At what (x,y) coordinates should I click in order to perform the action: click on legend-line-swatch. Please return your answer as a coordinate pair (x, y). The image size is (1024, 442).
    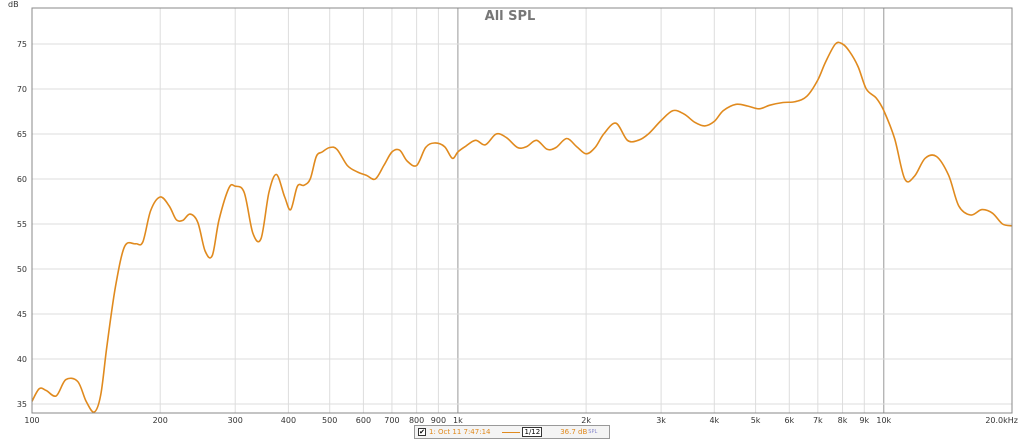
    Looking at the image, I should click on (511, 432).